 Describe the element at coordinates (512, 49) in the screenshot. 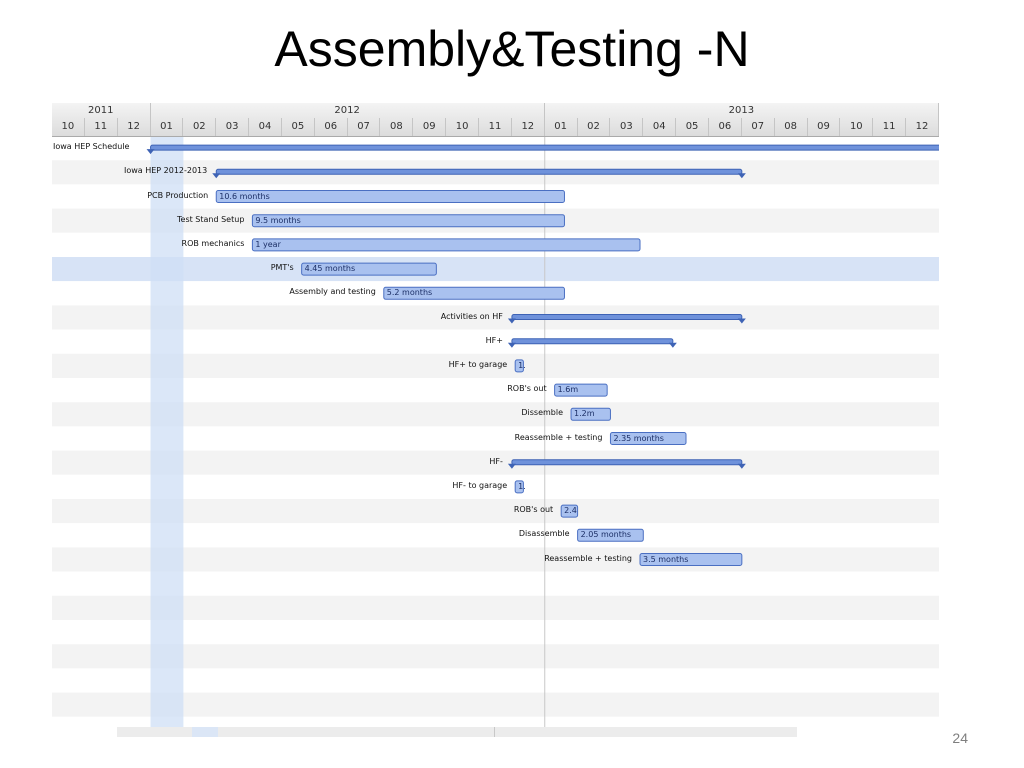

I see `slide-title: Assembly&Testing -N` at that location.